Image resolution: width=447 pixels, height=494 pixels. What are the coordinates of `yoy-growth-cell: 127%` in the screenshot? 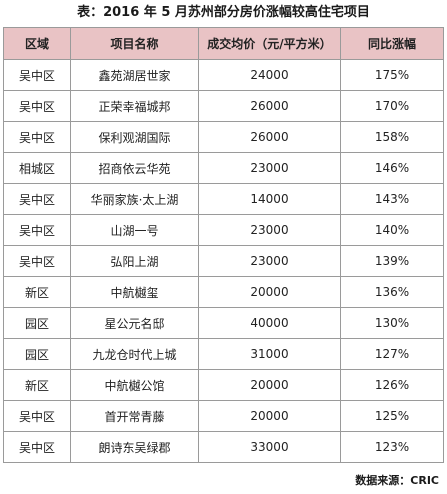 It's located at (392, 354).